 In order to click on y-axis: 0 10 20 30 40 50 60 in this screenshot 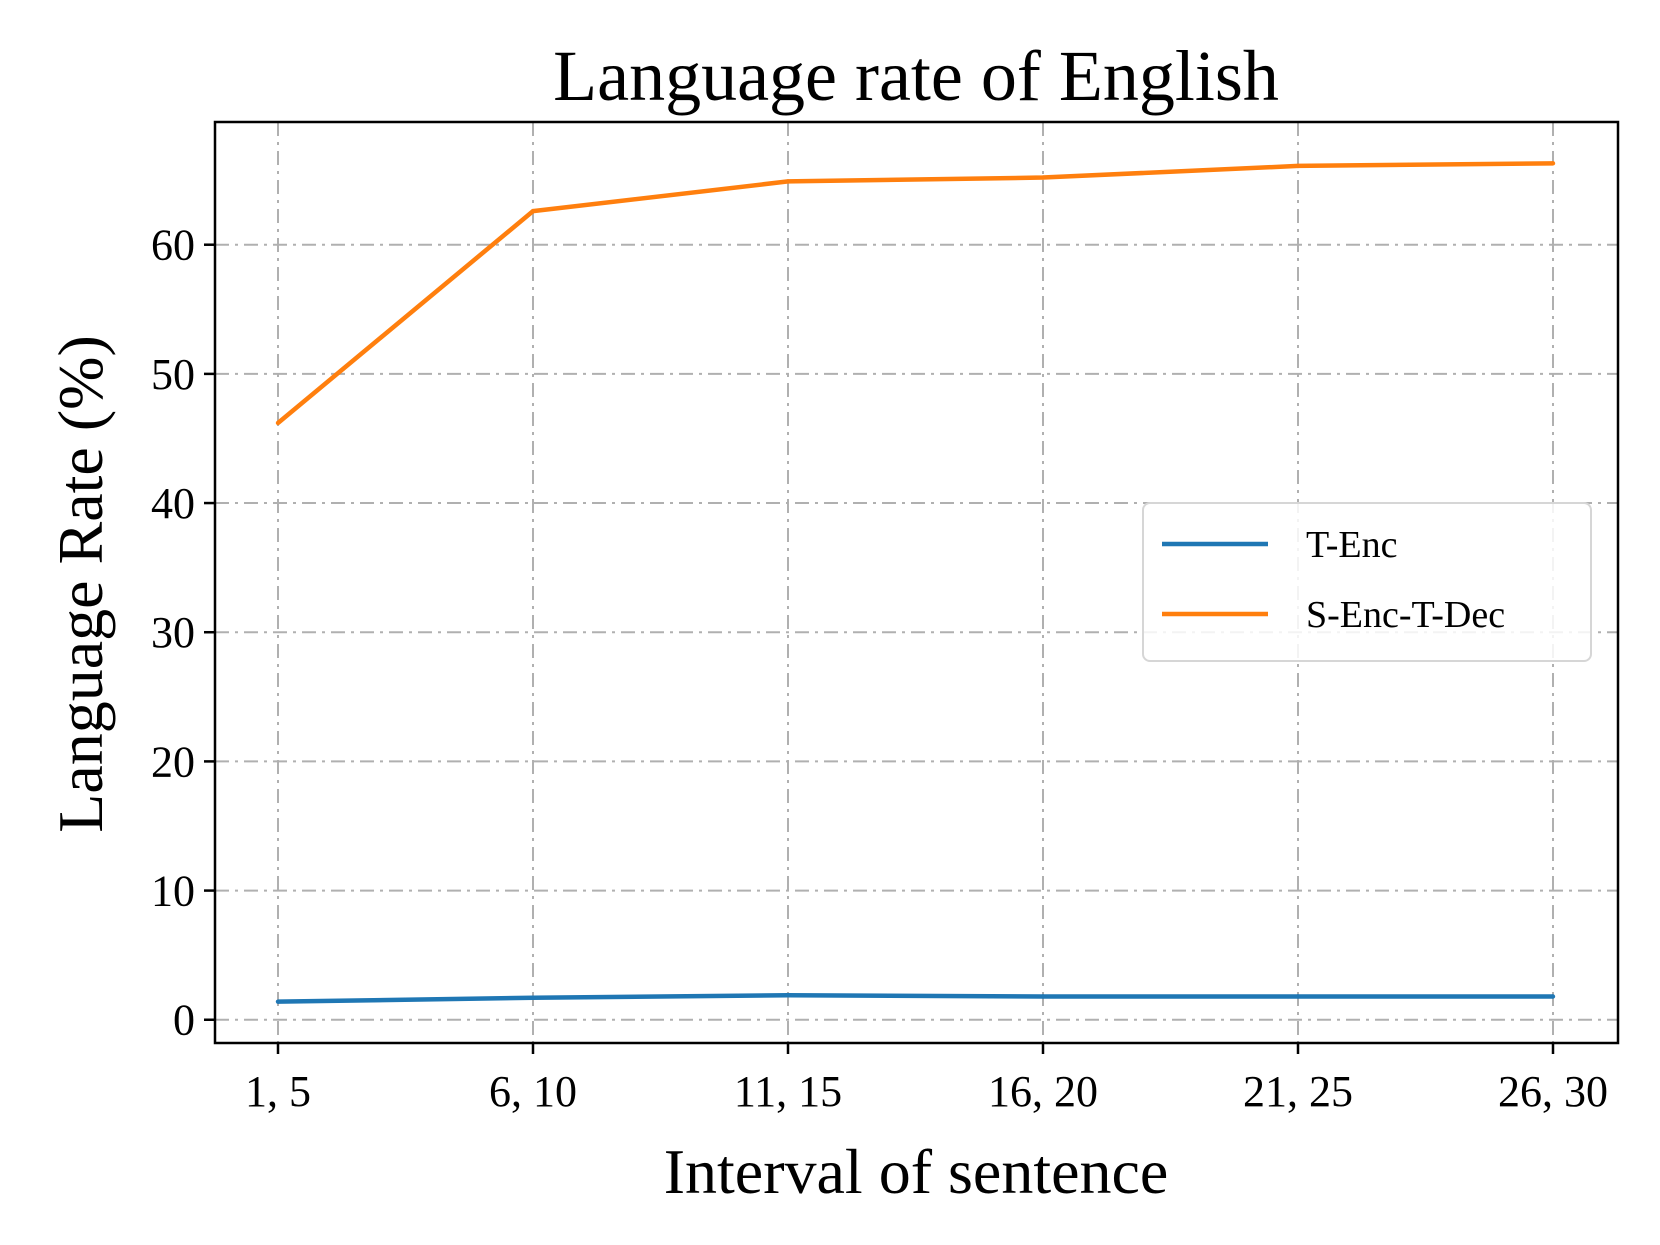, I will do `click(183, 633)`.